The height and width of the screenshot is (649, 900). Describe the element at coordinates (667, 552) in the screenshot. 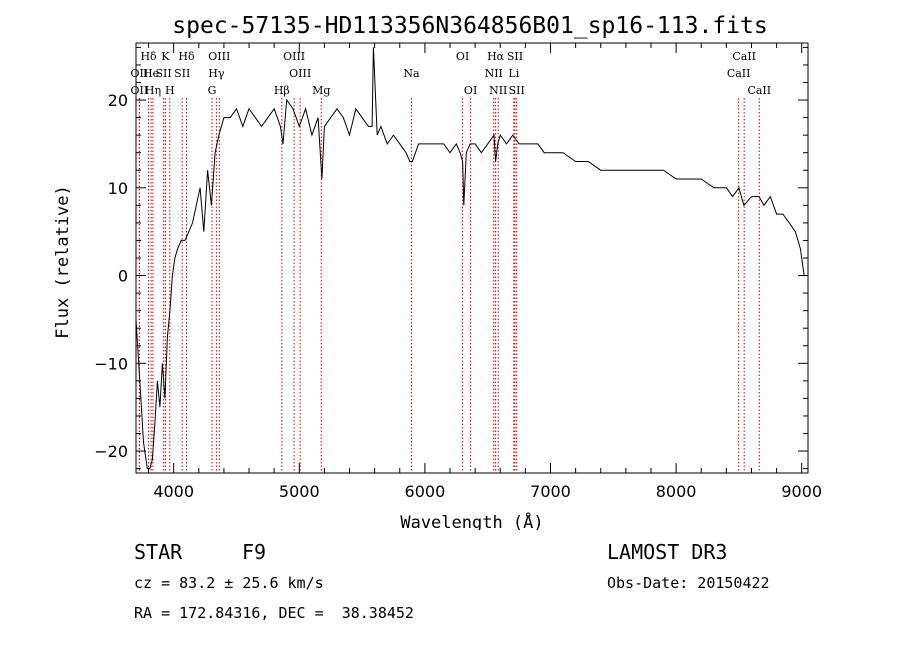

I see `survey-name: LAMOST DR3` at that location.